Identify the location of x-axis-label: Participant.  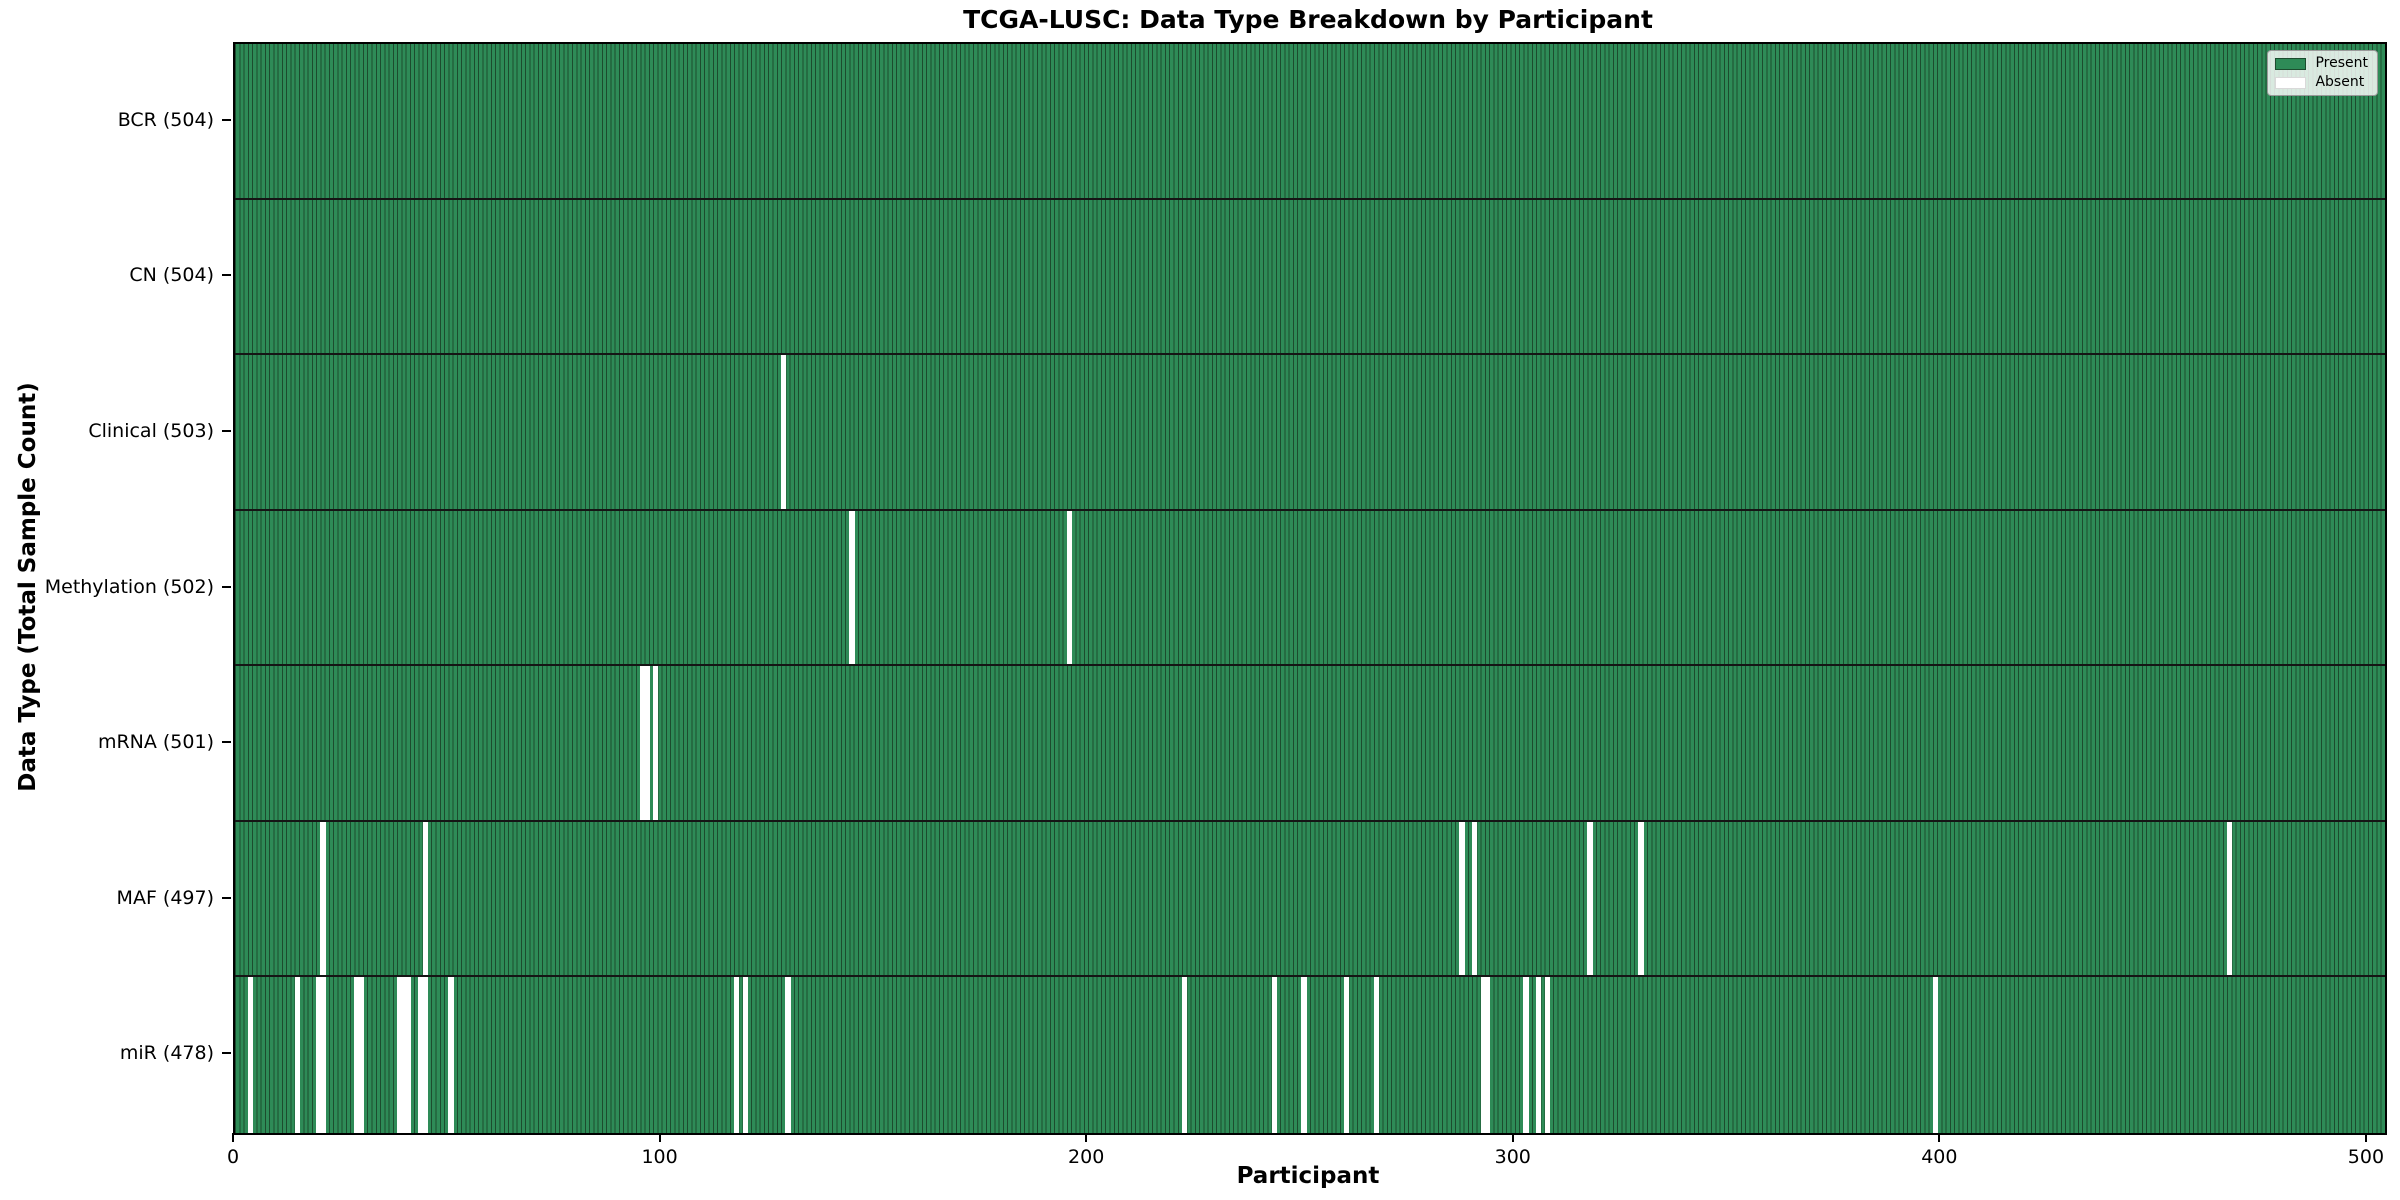
(1308, 1176).